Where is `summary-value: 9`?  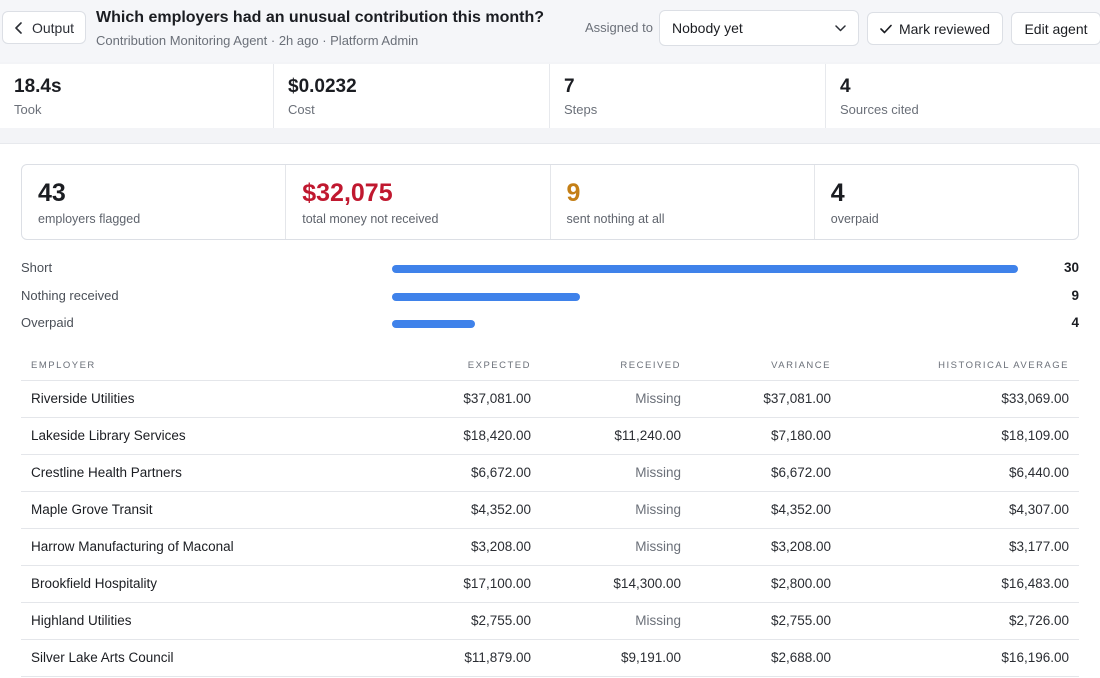
summary-value: 9 is located at coordinates (573, 193).